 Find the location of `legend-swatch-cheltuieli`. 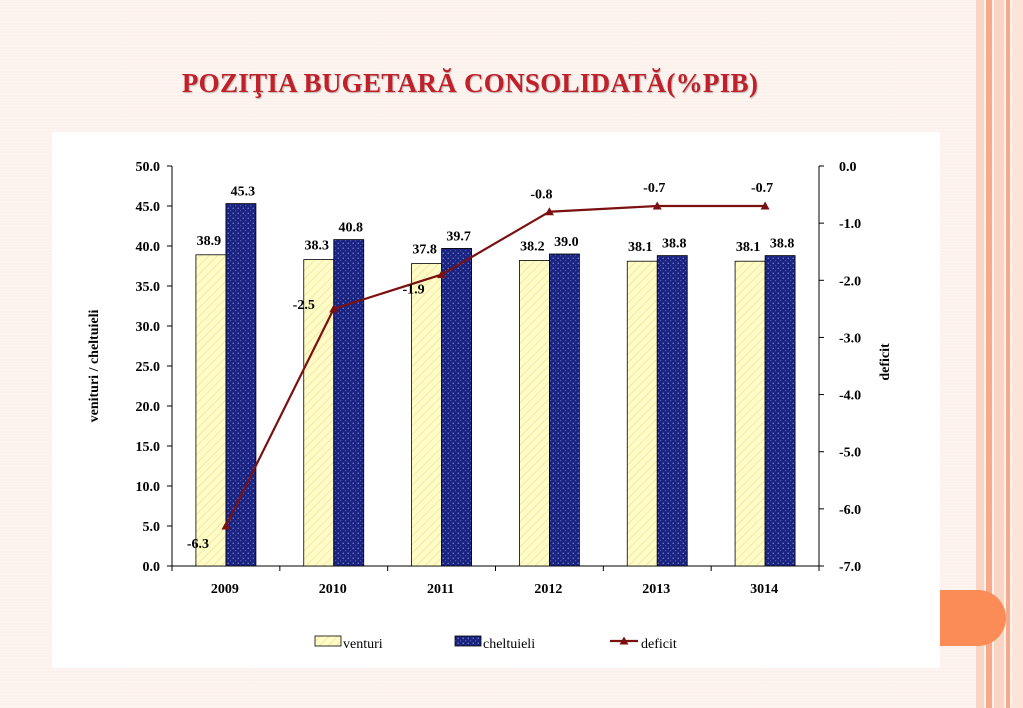

legend-swatch-cheltuieli is located at coordinates (468, 641).